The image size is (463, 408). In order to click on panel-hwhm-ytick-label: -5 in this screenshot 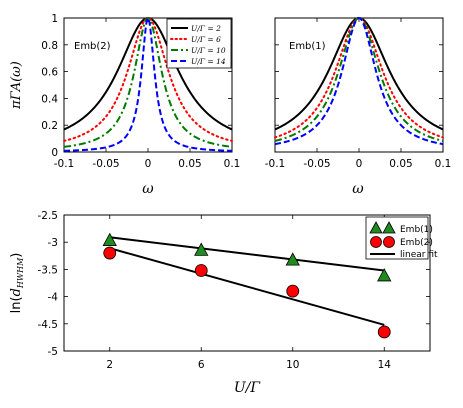, I will do `click(53, 352)`.